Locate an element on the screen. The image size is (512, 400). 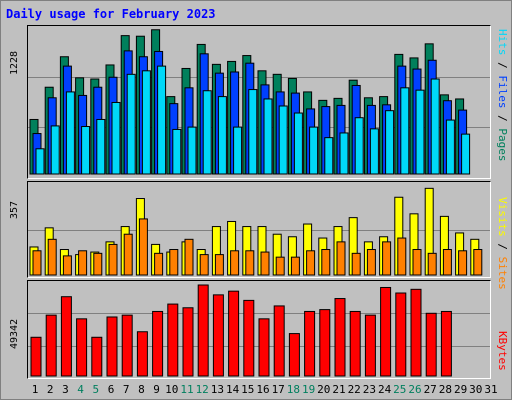
x-tick-label: 17 is located at coordinates (278, 389).